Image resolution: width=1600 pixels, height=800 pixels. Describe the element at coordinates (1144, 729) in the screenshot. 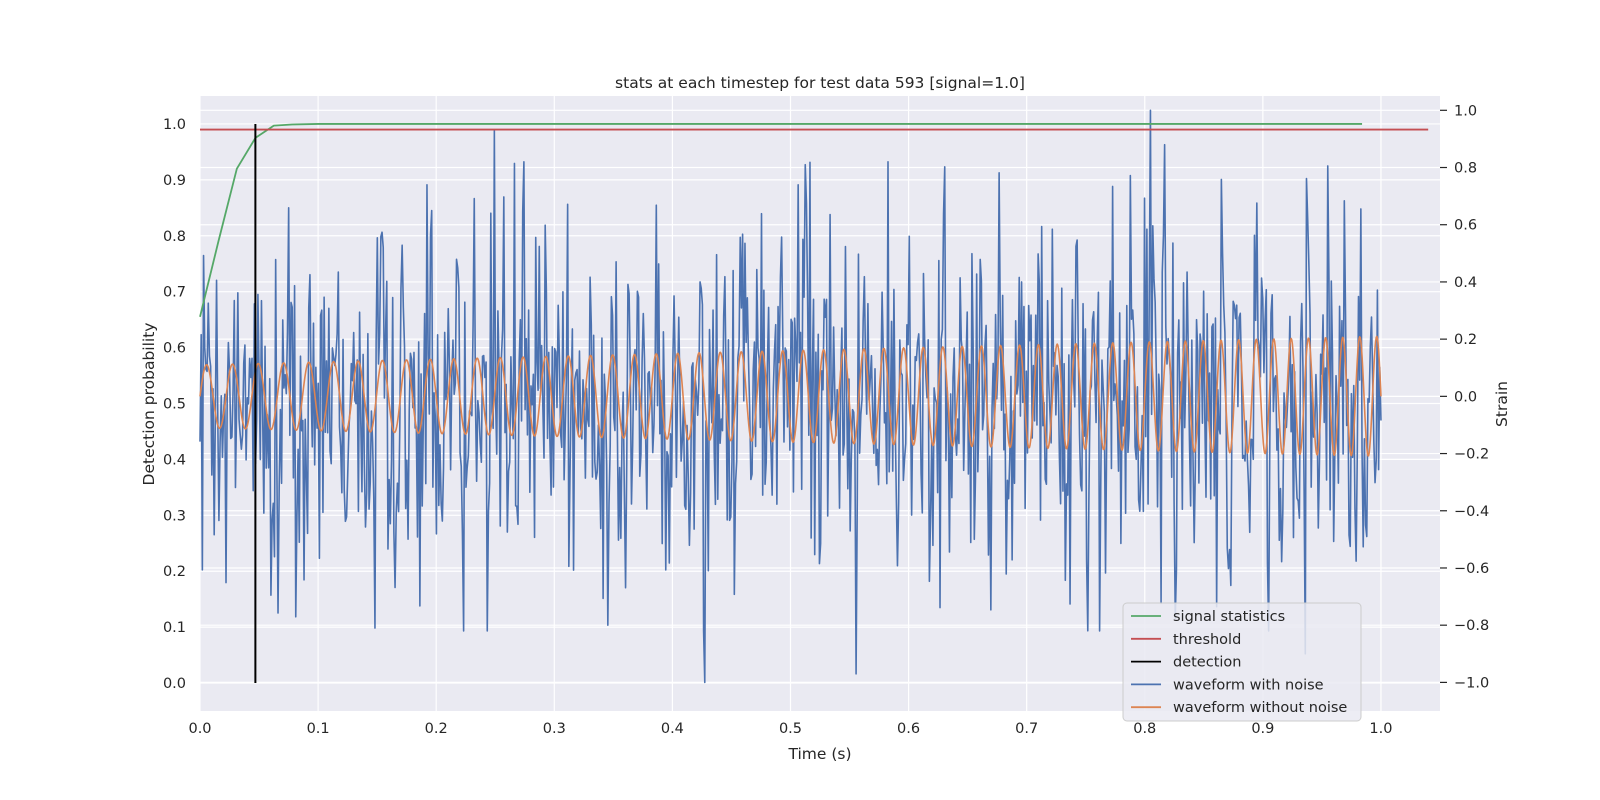

I see `x-tick-label: 0.8` at that location.